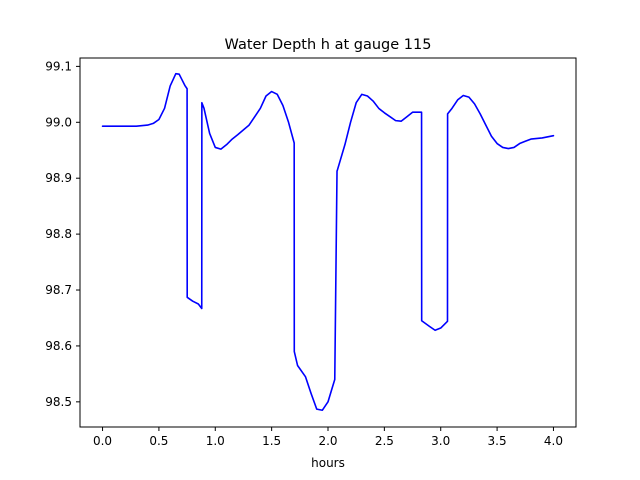 The height and width of the screenshot is (480, 640). What do you see at coordinates (328, 45) in the screenshot?
I see `chart-title: Water Depth h at gauge 115` at bounding box center [328, 45].